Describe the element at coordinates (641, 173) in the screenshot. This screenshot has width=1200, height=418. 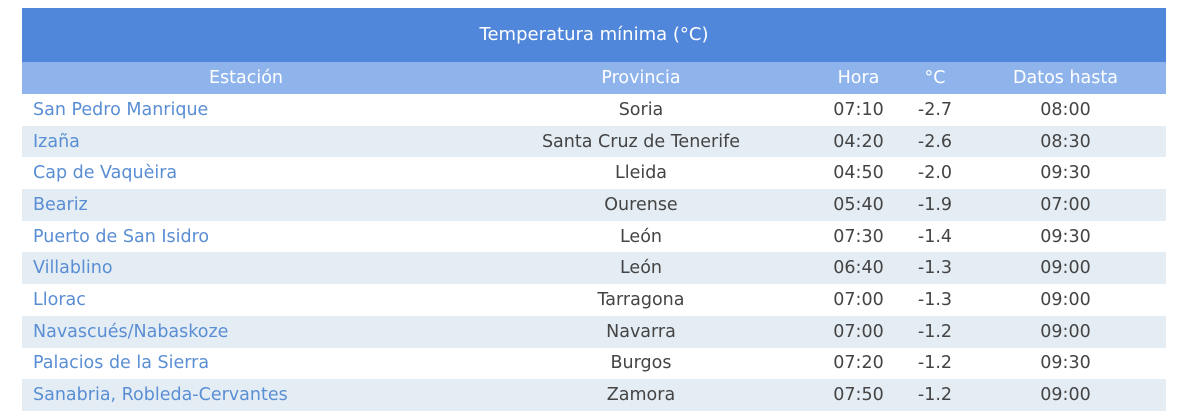
I see `table-cell: Lleida` at that location.